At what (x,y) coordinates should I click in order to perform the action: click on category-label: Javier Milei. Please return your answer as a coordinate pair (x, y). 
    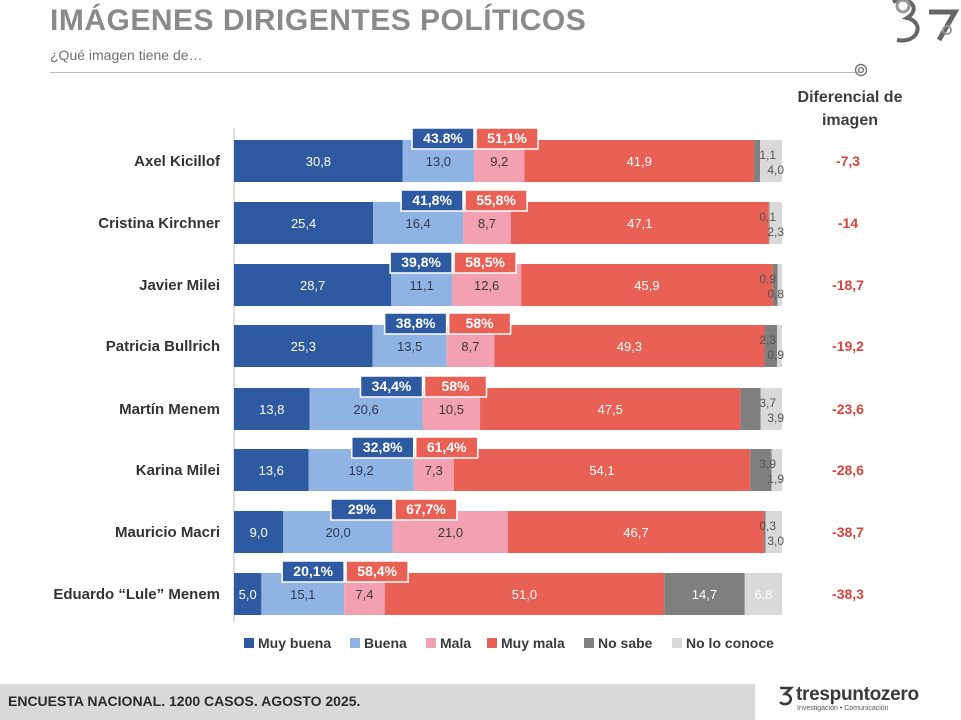
    Looking at the image, I should click on (179, 285).